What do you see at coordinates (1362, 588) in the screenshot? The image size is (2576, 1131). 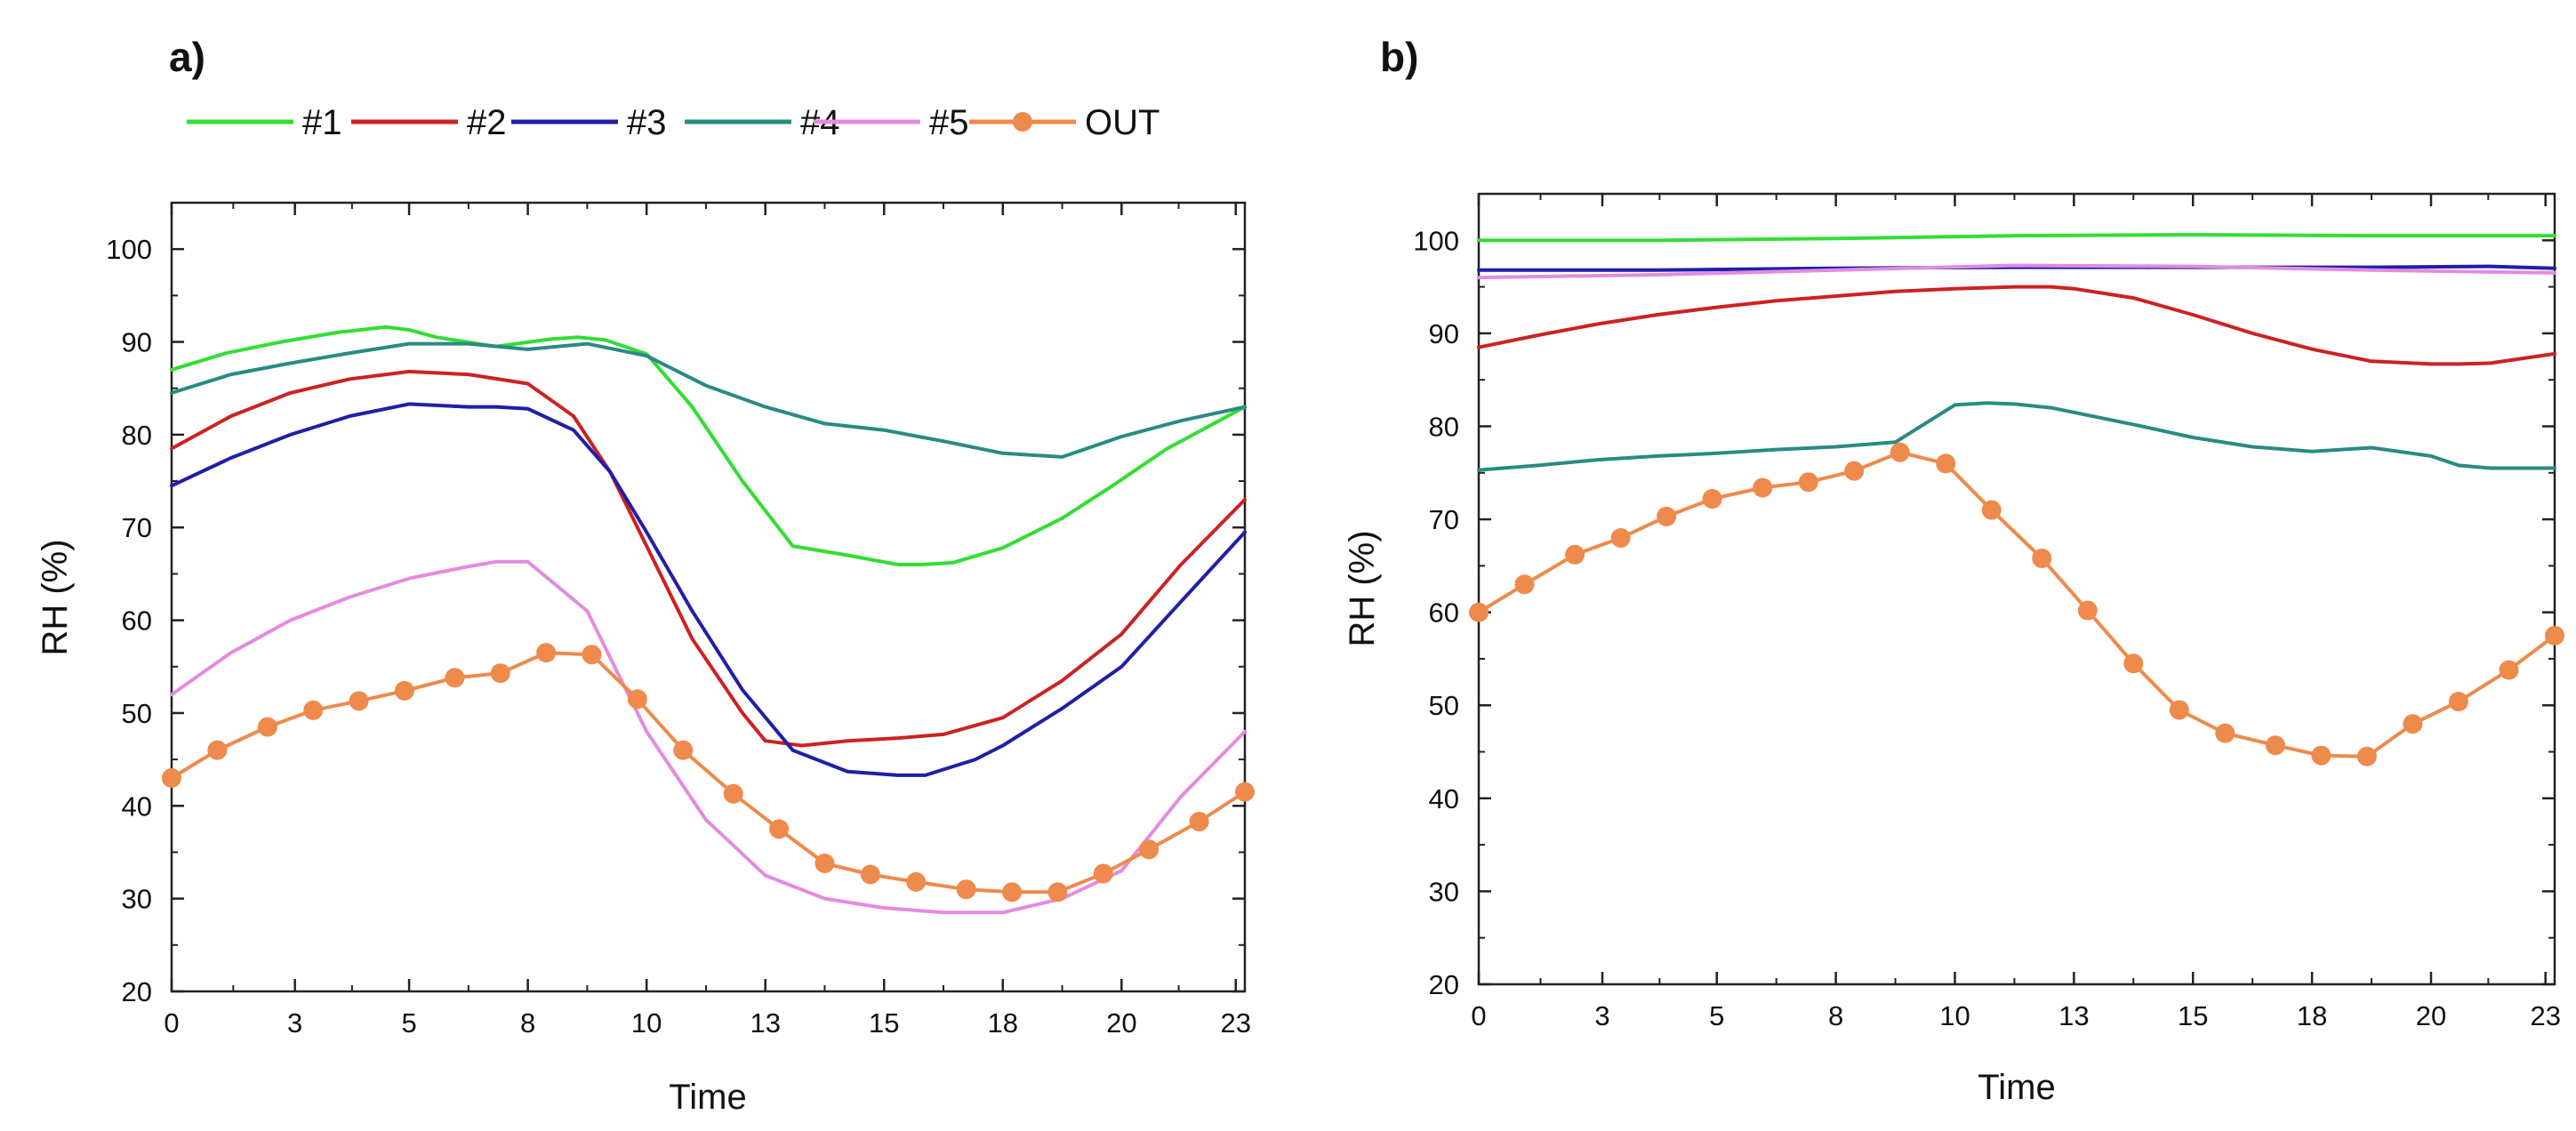 I see `y-axis-title-b: RH (%)` at bounding box center [1362, 588].